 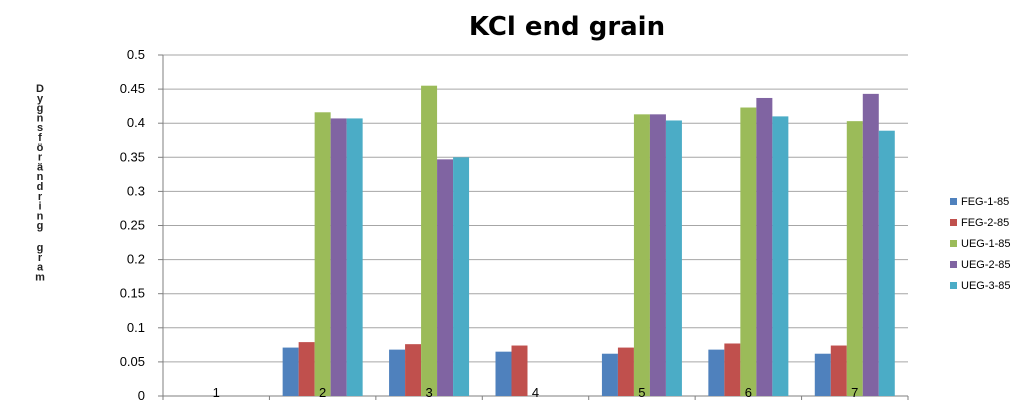 I want to click on y-axis-label-char: D, so click(x=40, y=89).